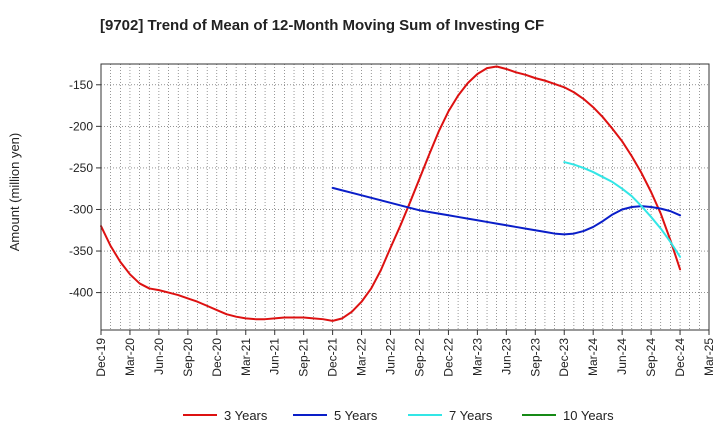 This screenshot has height=440, width=720. What do you see at coordinates (535, 357) in the screenshot?
I see `x-tick-label: Sep-23` at bounding box center [535, 357].